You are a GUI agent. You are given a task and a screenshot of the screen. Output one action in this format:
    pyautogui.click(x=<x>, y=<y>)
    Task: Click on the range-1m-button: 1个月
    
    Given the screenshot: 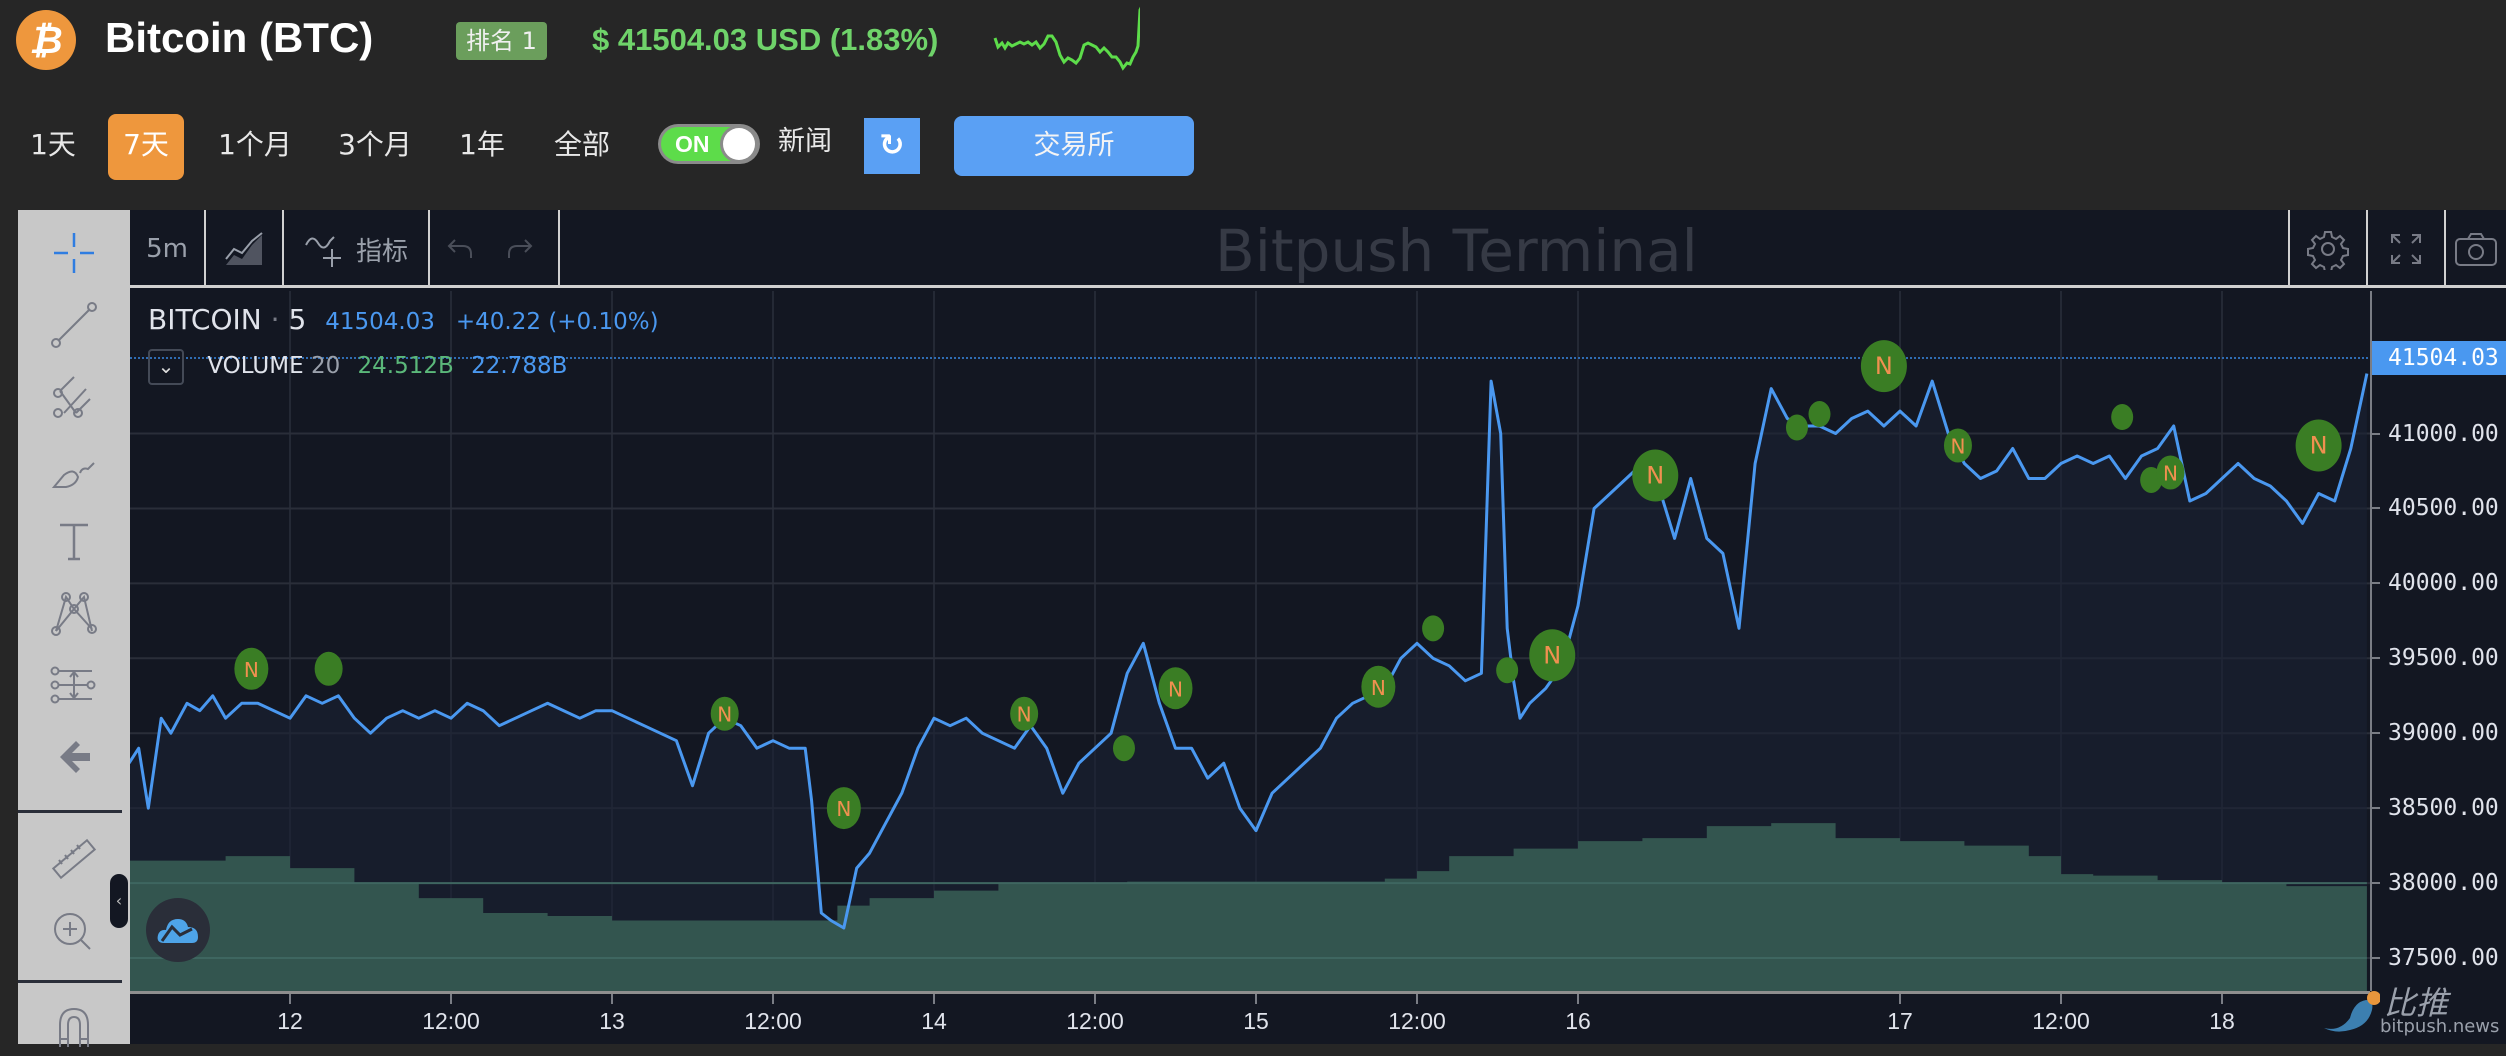 What is the action you would take?
    pyautogui.click(x=255, y=144)
    